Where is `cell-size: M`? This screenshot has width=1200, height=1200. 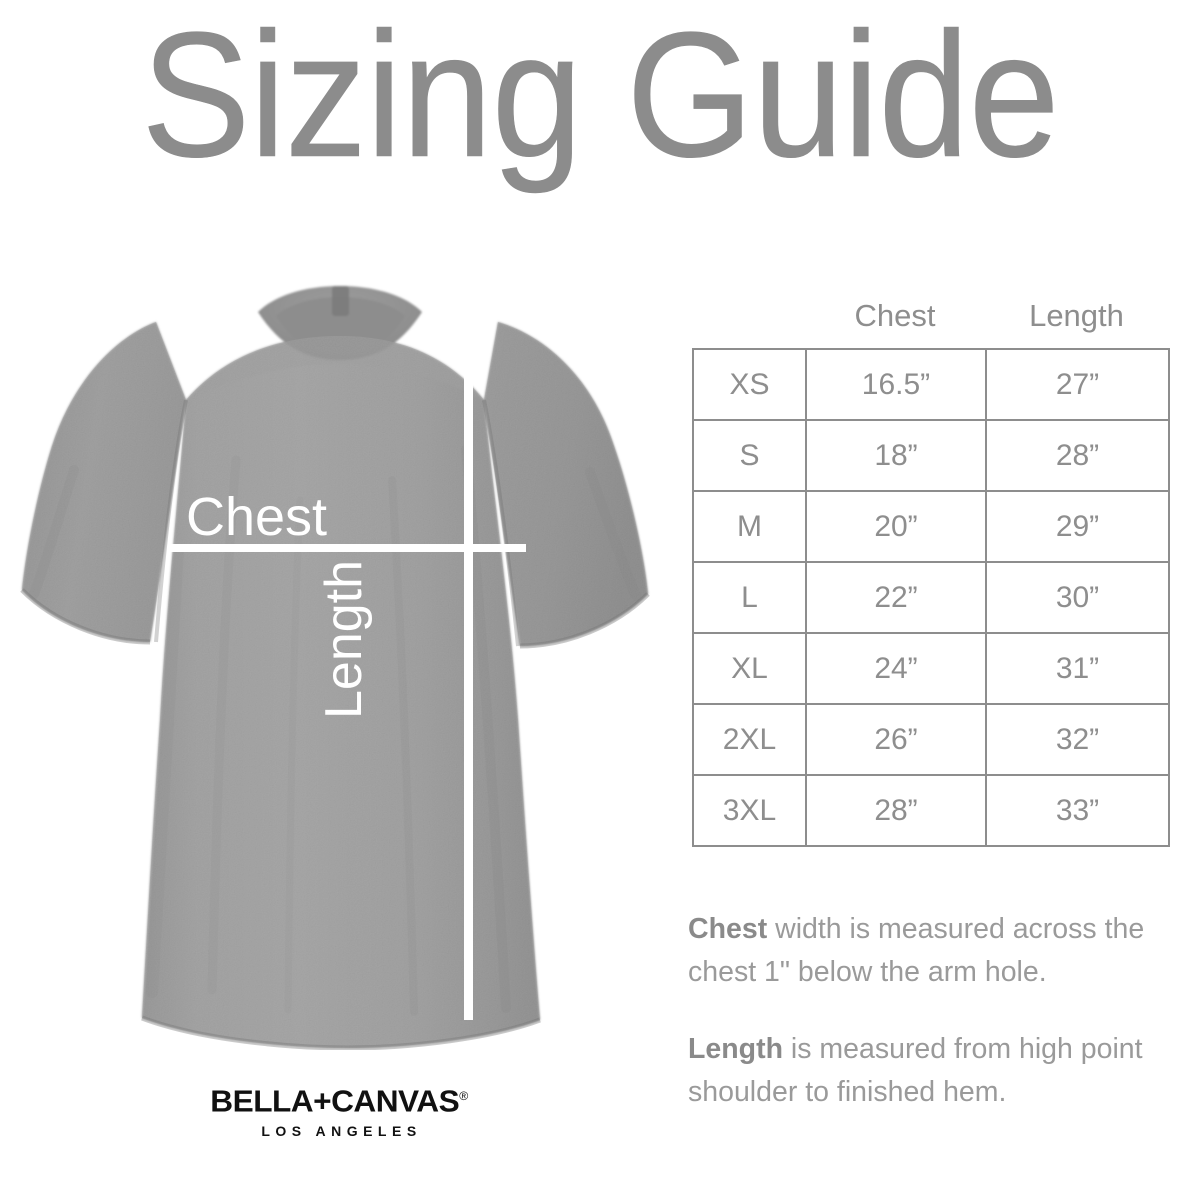 cell-size: M is located at coordinates (749, 526).